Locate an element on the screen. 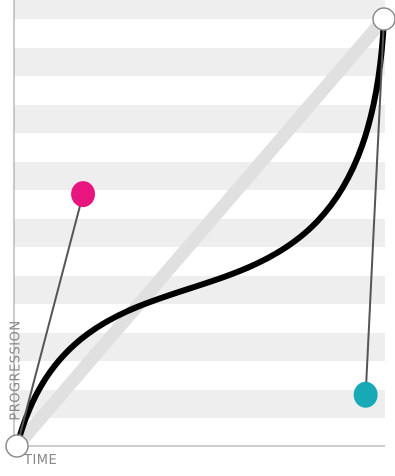  start-point-handle is located at coordinates (17, 446).